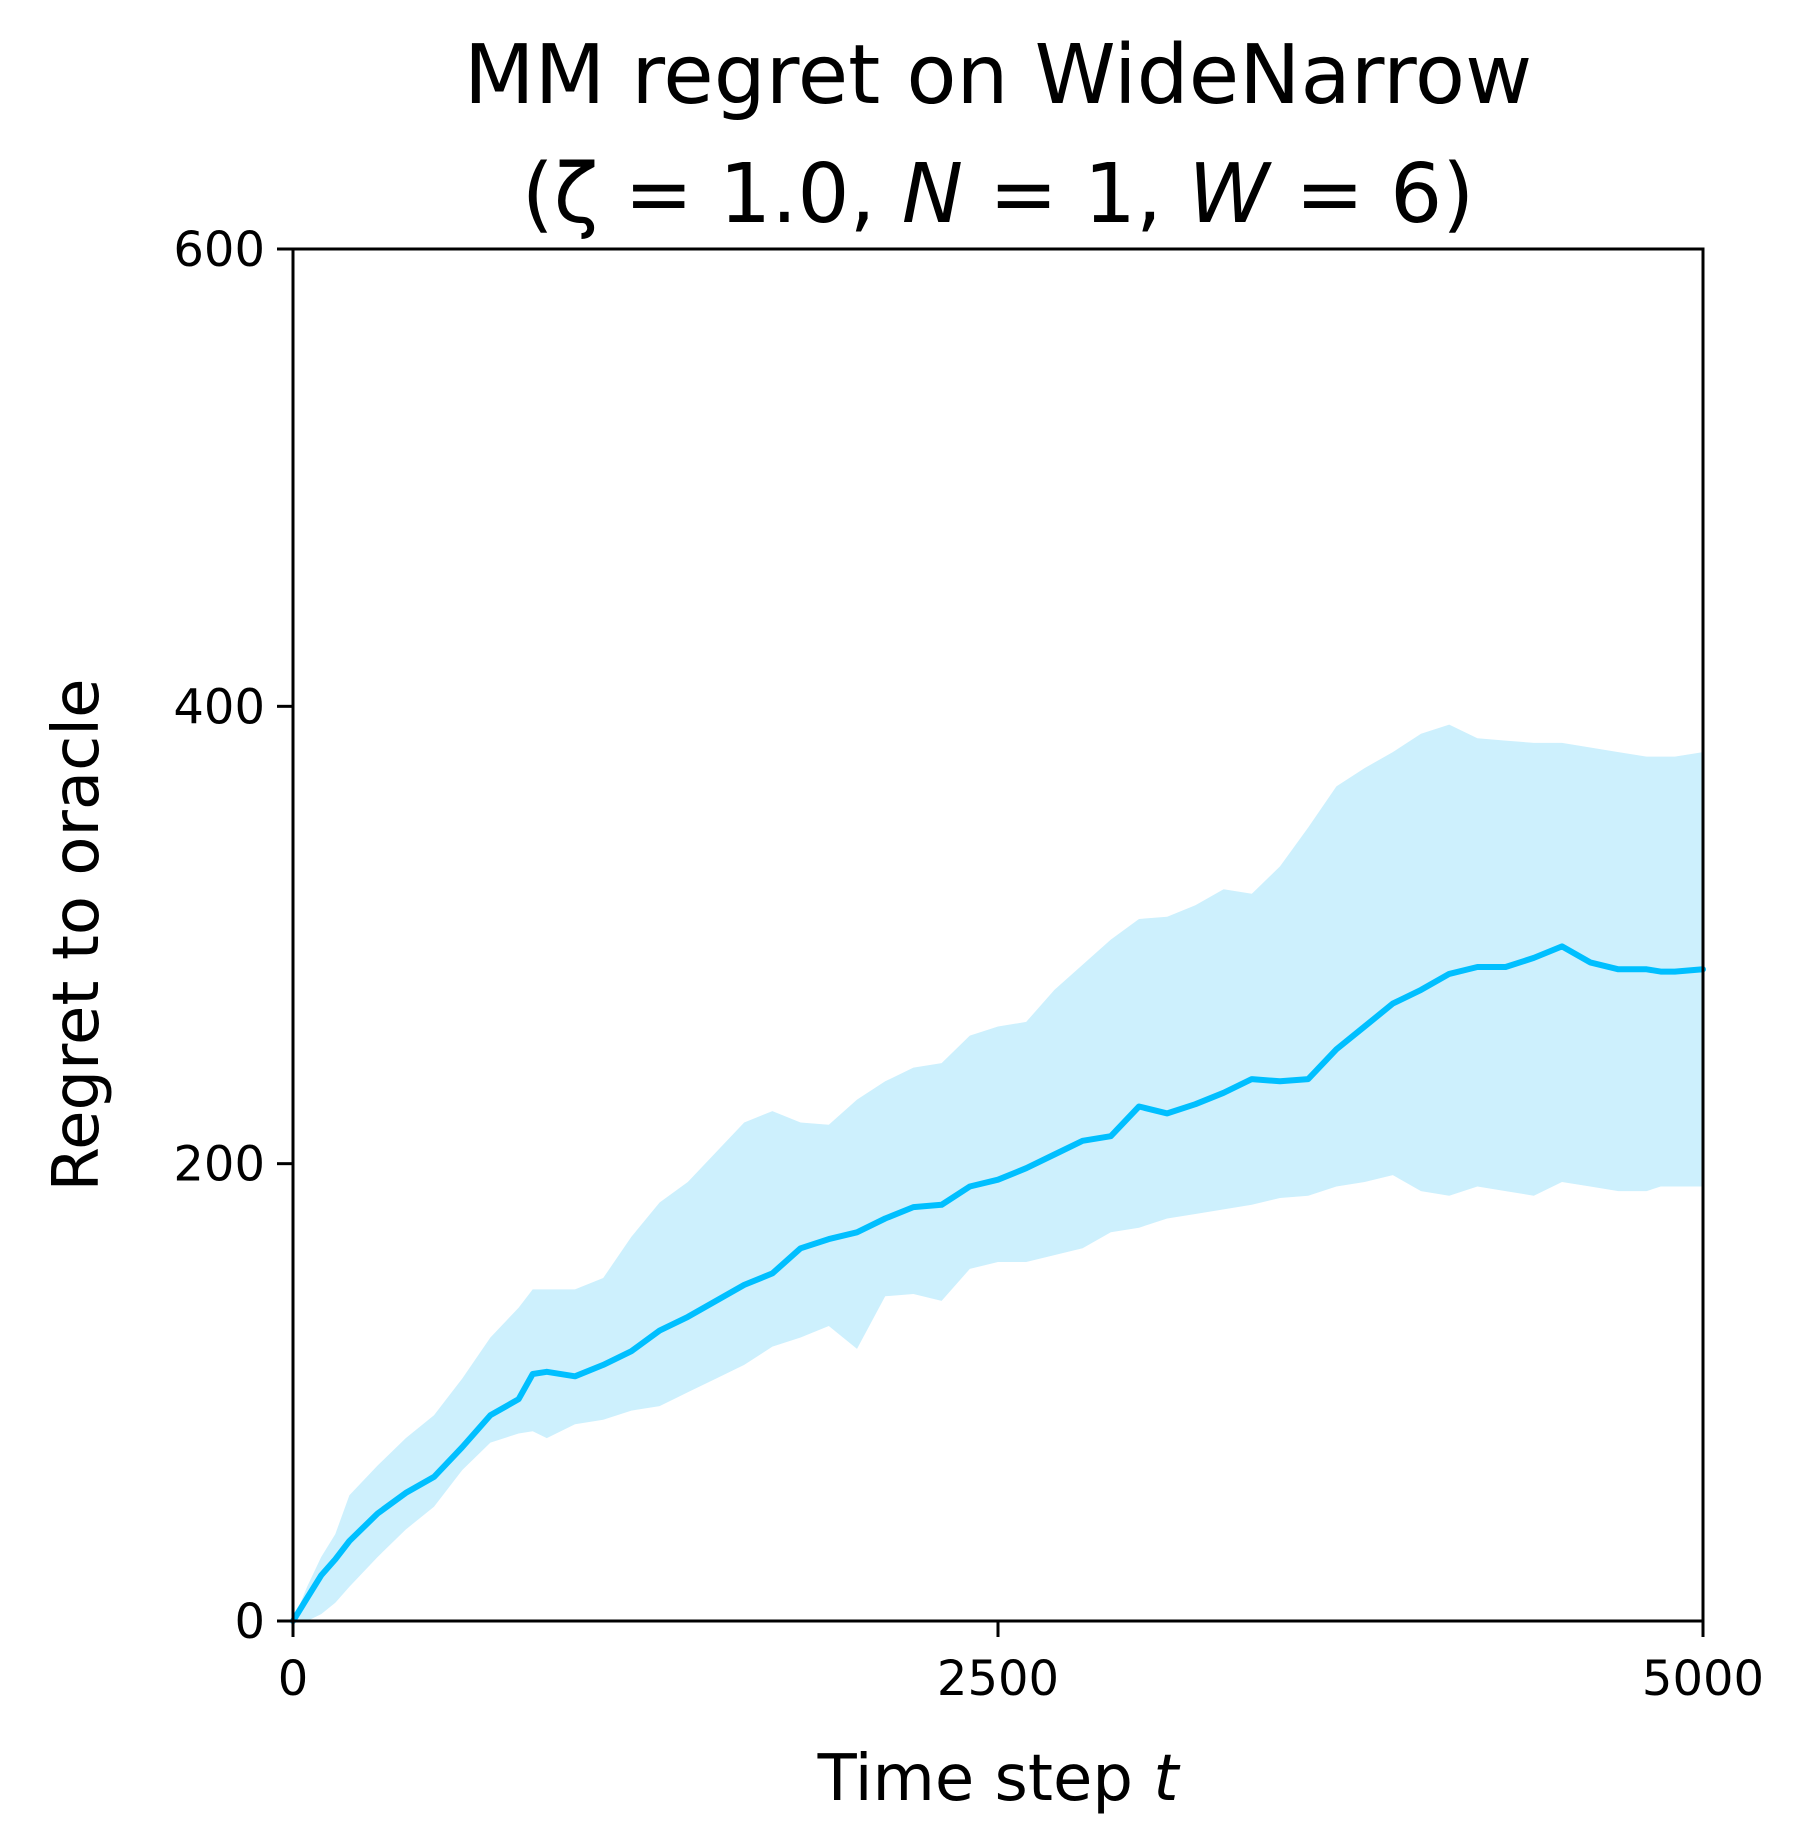 Image resolution: width=1802 pixels, height=1838 pixels. I want to click on y-tick-label: 200, so click(219, 1165).